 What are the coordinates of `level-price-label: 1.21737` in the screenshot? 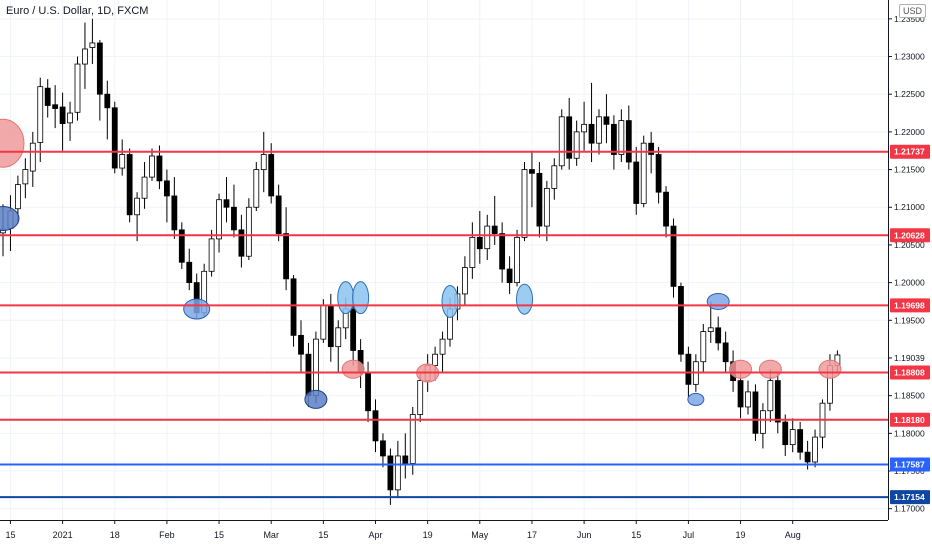 It's located at (909, 152).